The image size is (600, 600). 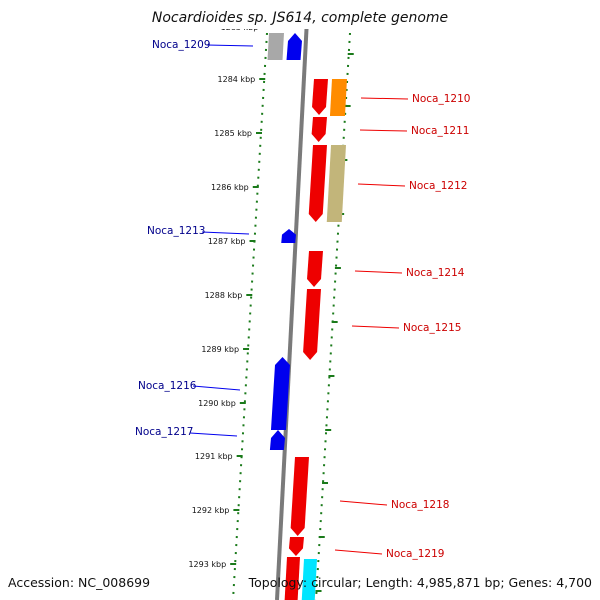 I want to click on gene-label-right: Noca_1219, so click(x=415, y=554).